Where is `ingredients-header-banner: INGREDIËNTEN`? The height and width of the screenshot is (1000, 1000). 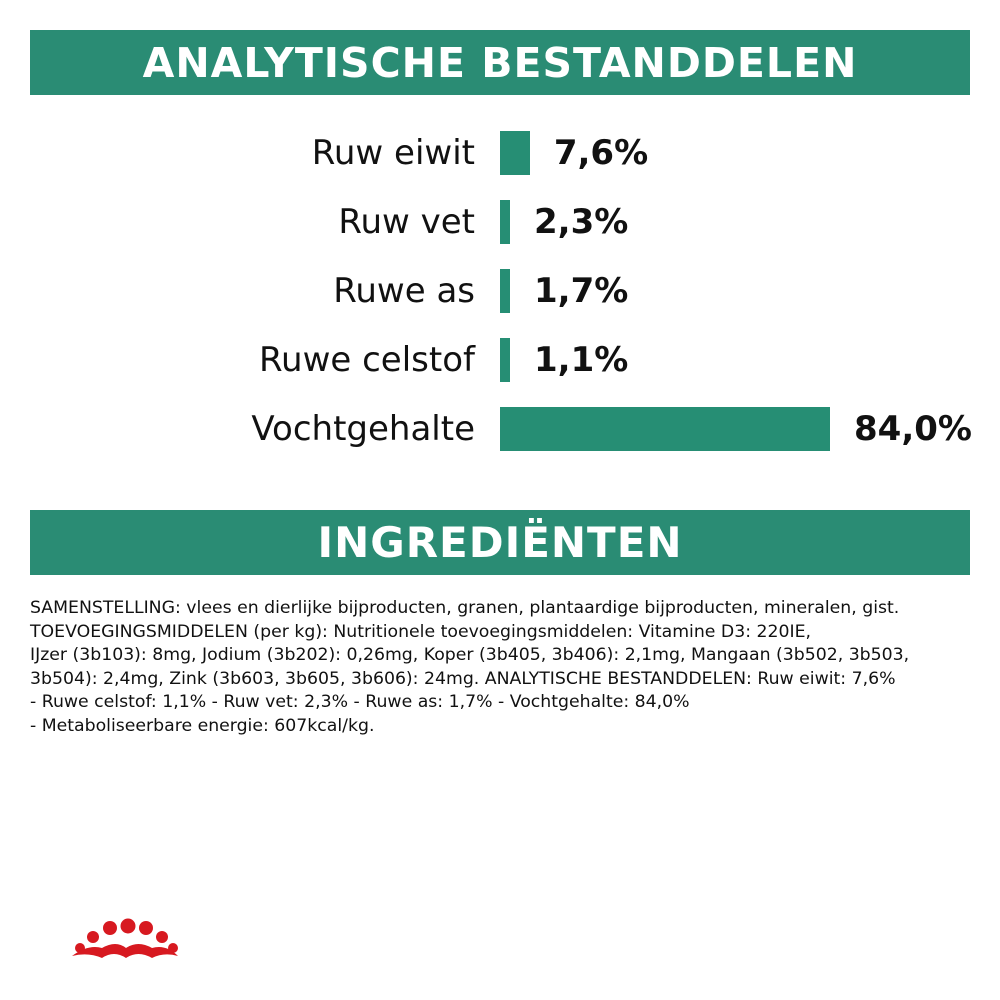
ingredients-header-banner: INGREDIËNTEN is located at coordinates (500, 542).